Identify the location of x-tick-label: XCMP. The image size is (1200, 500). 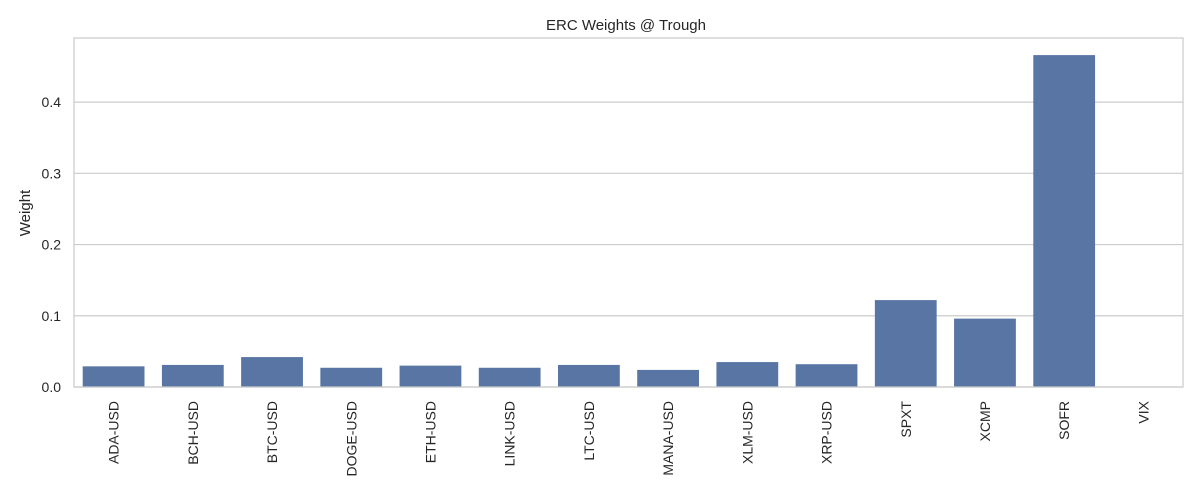
(985, 421).